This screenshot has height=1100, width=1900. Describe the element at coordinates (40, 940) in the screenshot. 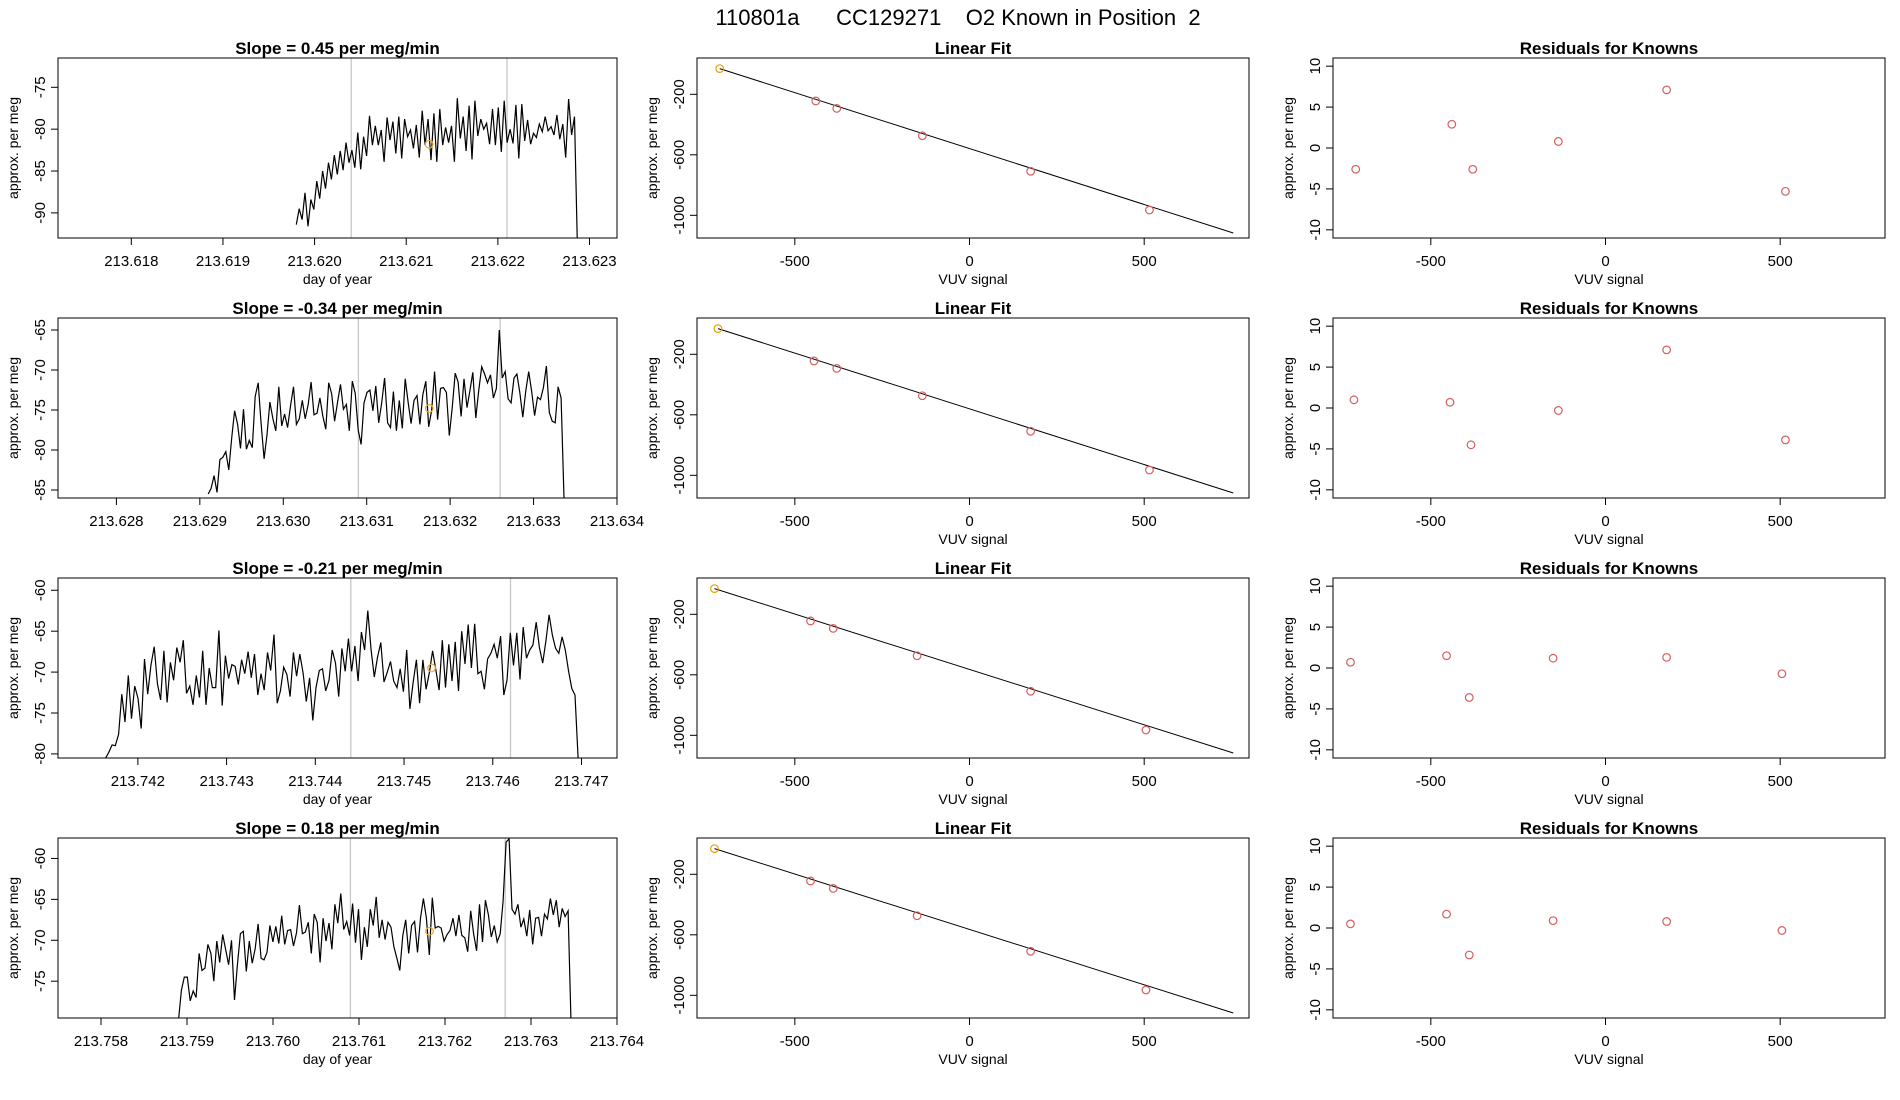

I see `y-tick-label: -70` at that location.